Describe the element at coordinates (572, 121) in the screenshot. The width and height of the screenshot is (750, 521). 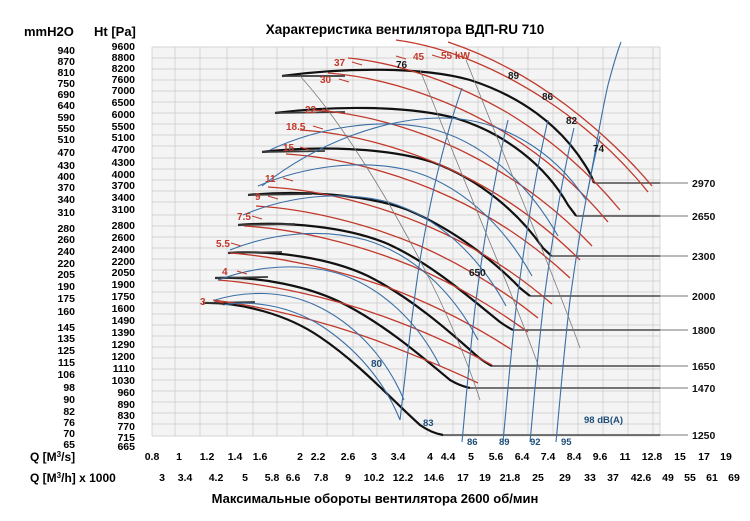
I see `efficiency-label-82: 82` at that location.